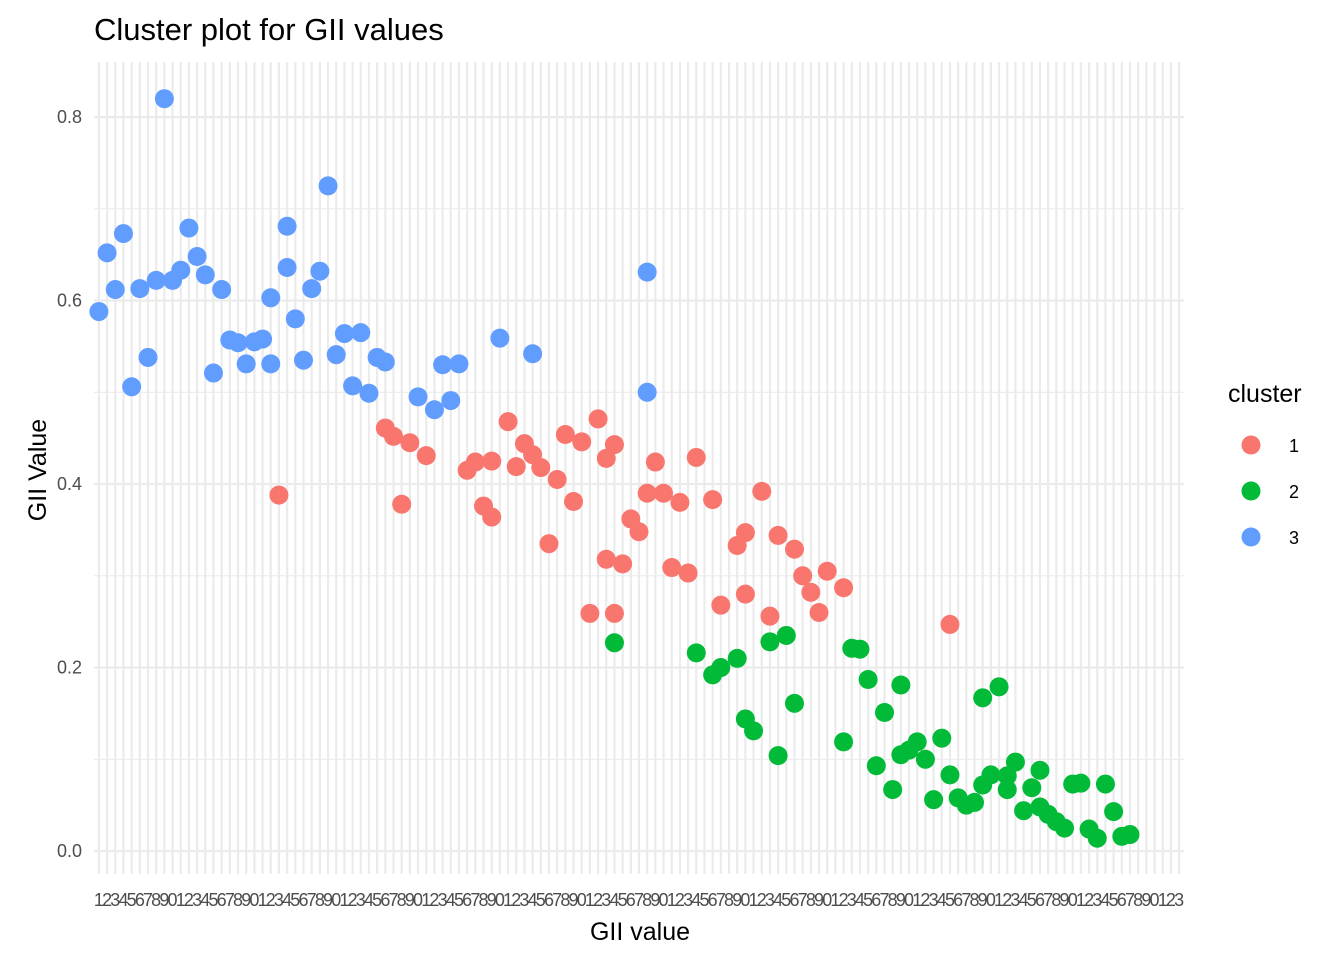  What do you see at coordinates (1294, 492) in the screenshot?
I see `legend-label-2: 2` at bounding box center [1294, 492].